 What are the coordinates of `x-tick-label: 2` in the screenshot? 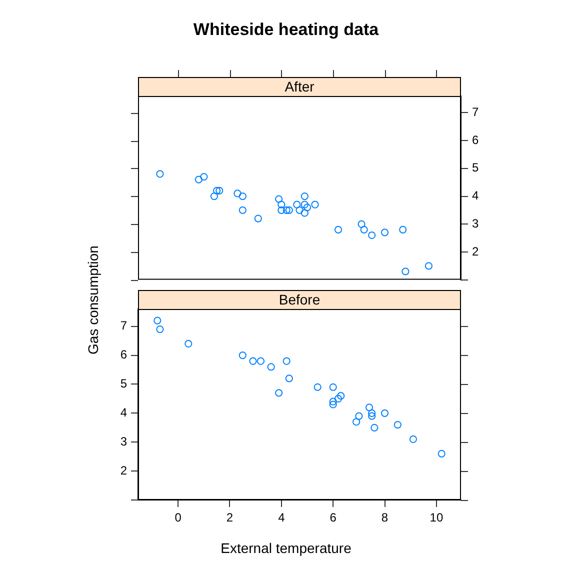 It's located at (230, 517).